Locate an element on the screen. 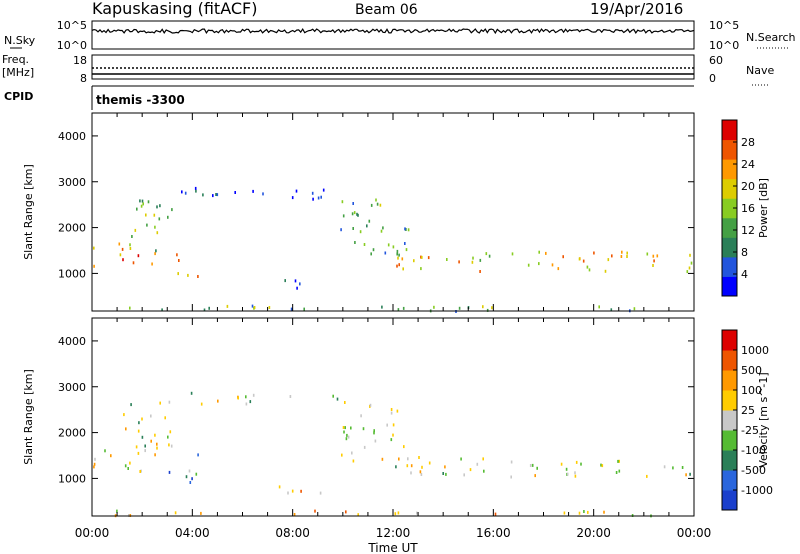  freq-right-tick-bottom: 0 is located at coordinates (712, 78).